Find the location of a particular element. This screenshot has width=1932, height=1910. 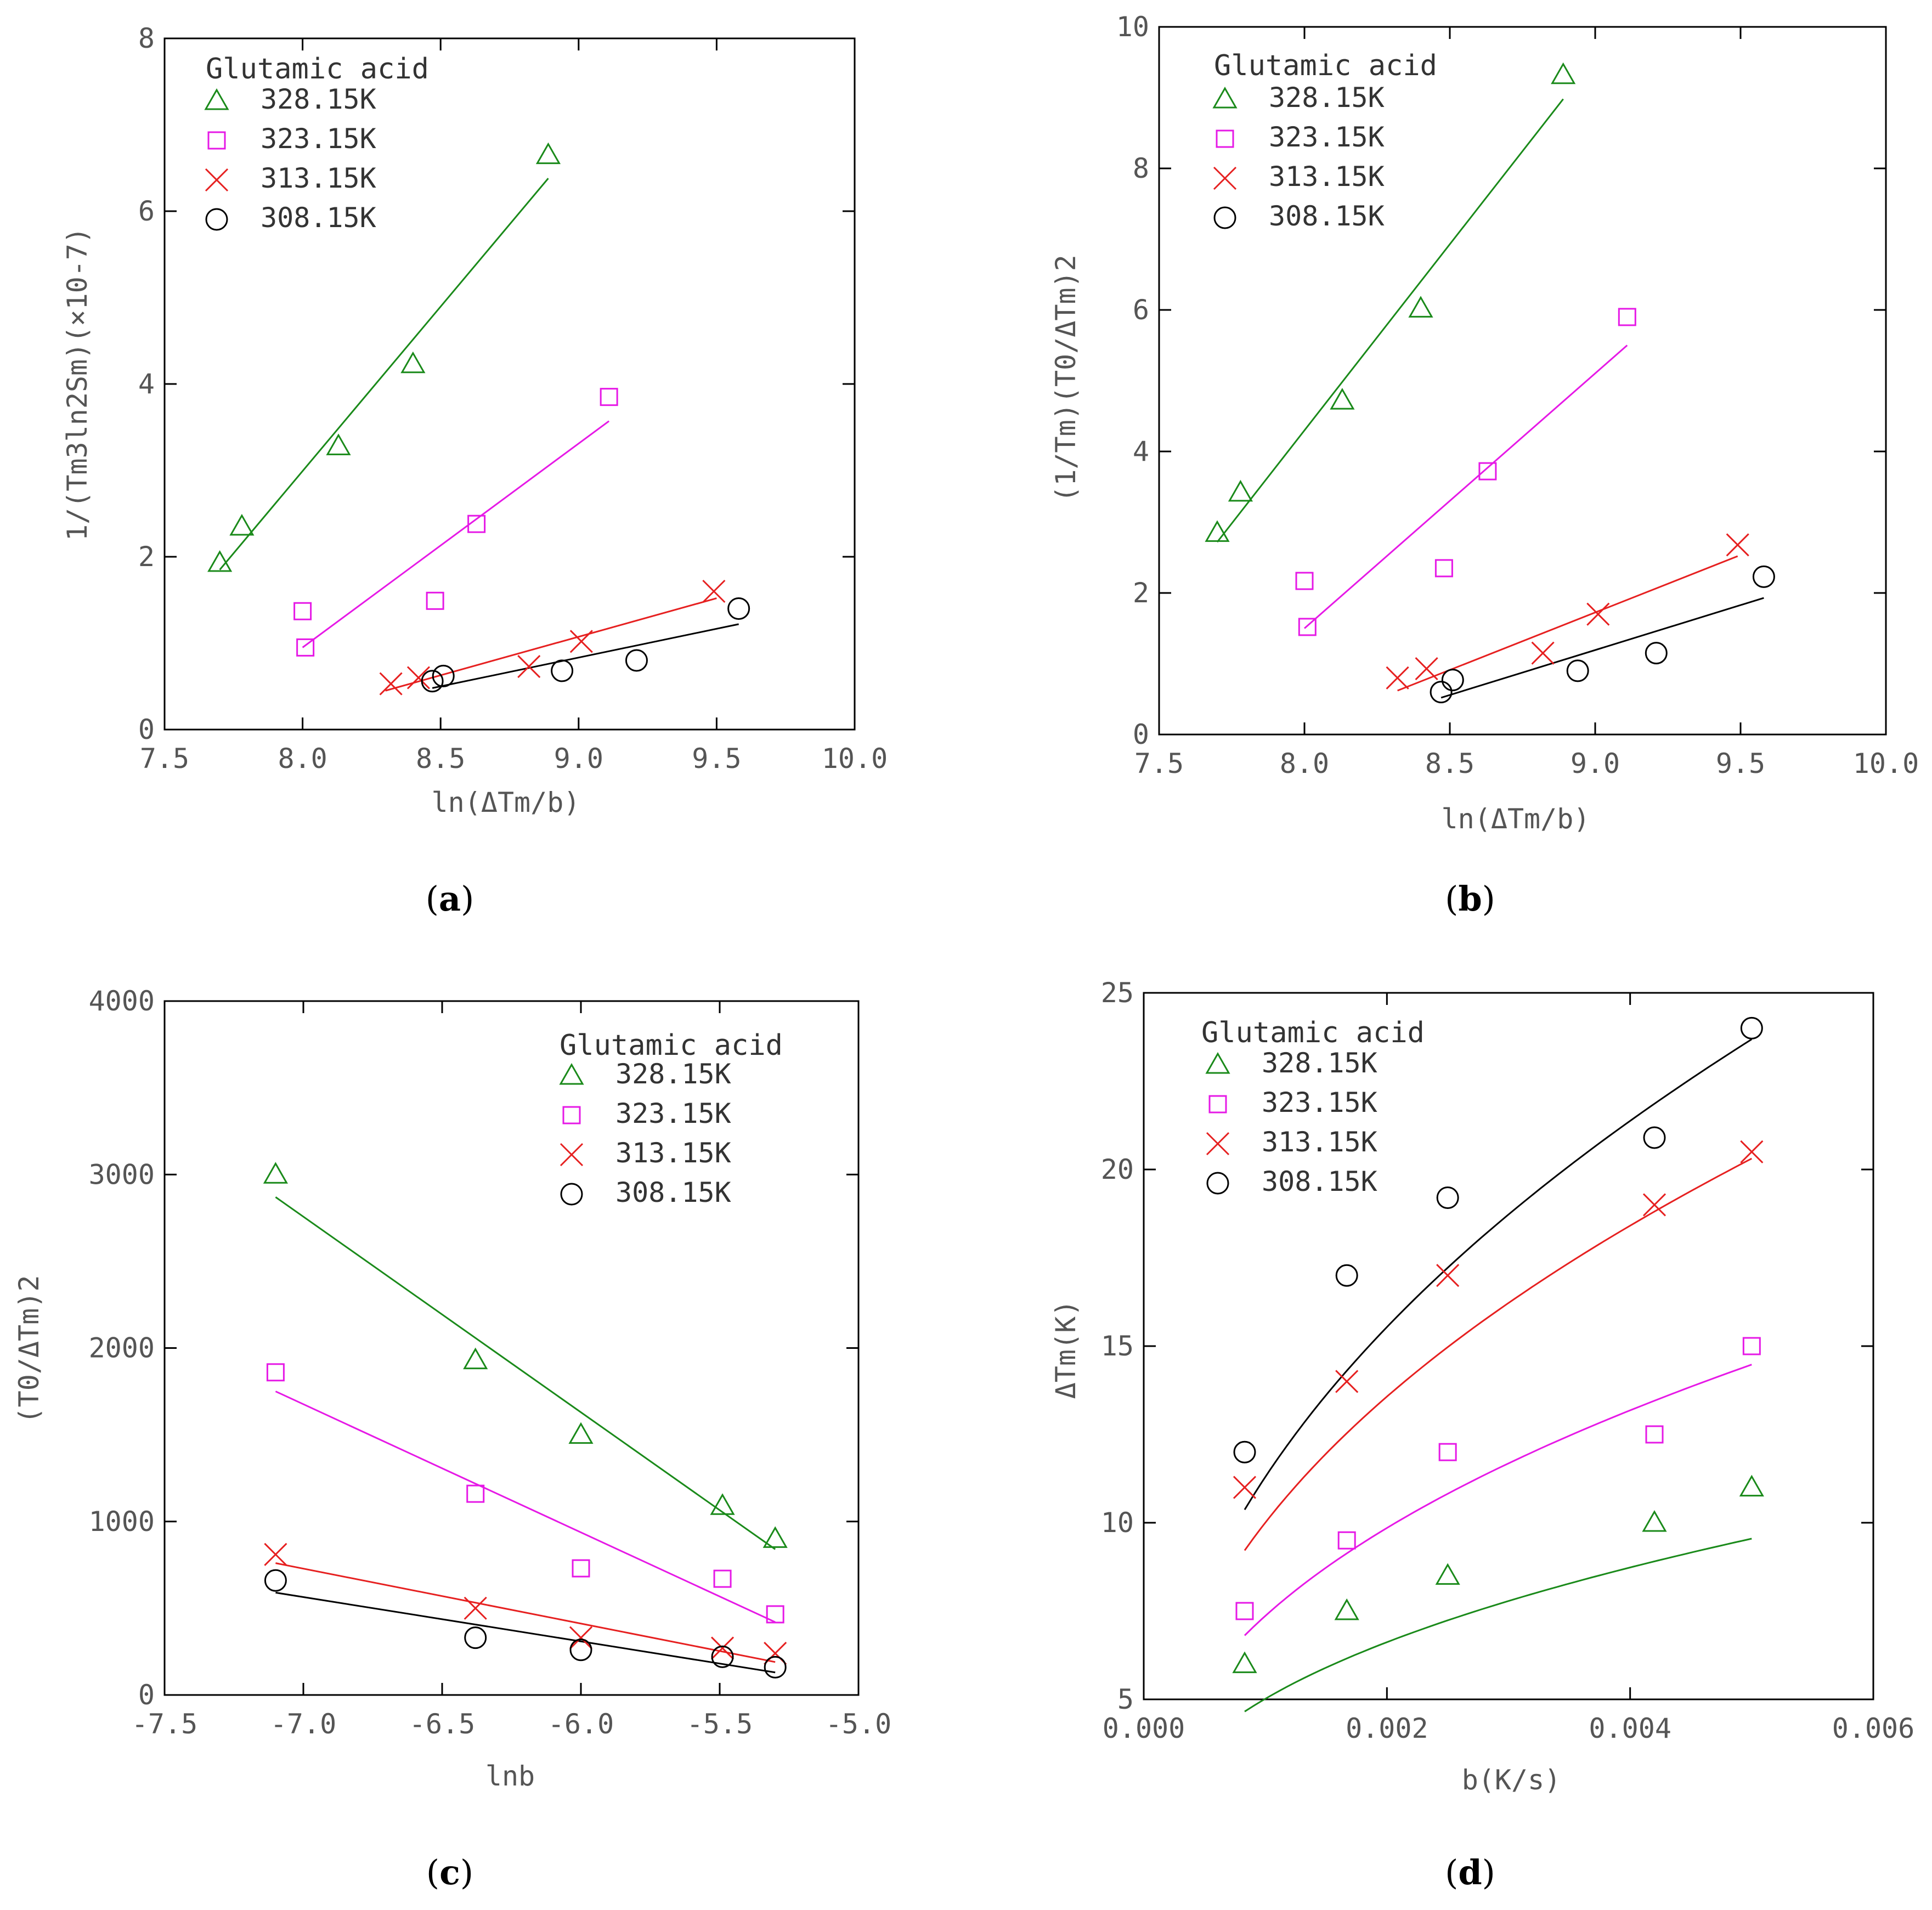

x-tick-label: -5.0 is located at coordinates (858, 1724).